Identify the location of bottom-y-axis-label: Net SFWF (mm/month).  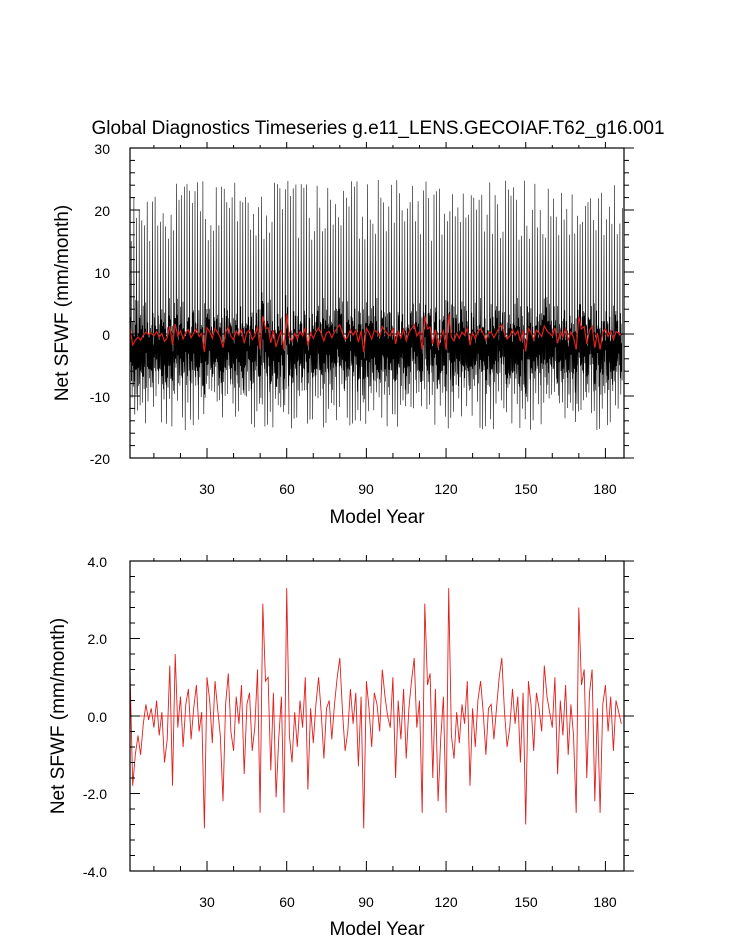
(58, 716).